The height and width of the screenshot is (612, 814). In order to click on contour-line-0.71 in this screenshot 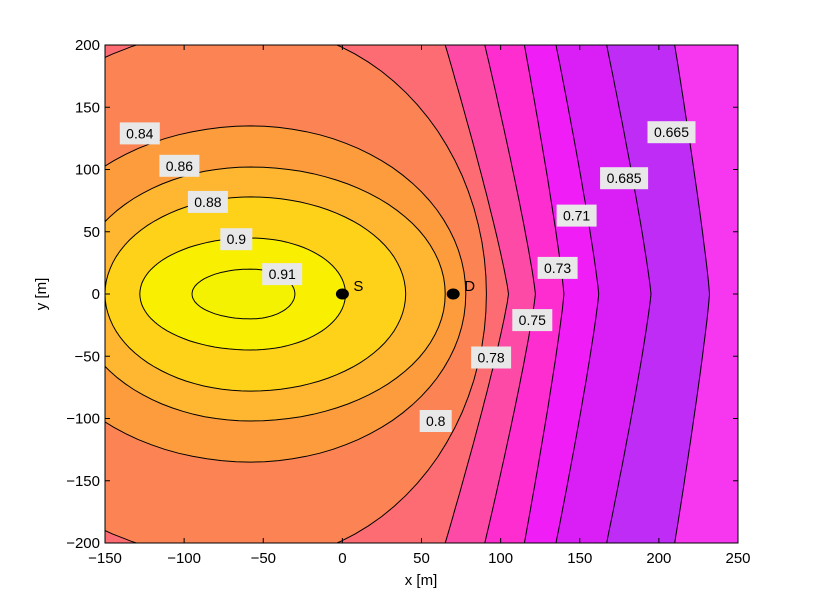, I will do `click(577, 294)`.